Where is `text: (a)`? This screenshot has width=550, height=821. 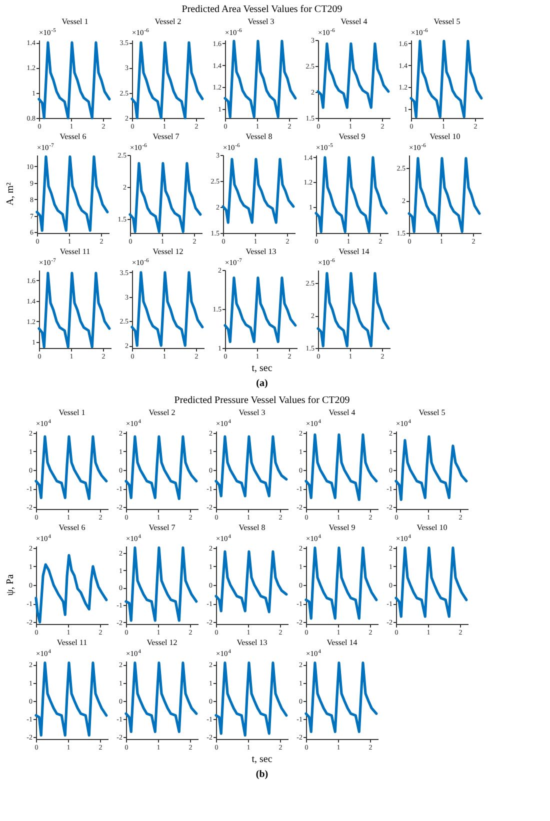
text: (a) is located at coordinates (262, 383).